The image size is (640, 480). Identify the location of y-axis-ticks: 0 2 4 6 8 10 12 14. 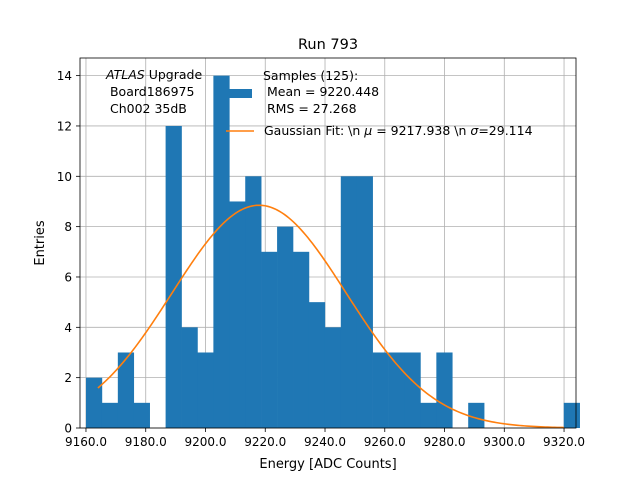
(68, 252).